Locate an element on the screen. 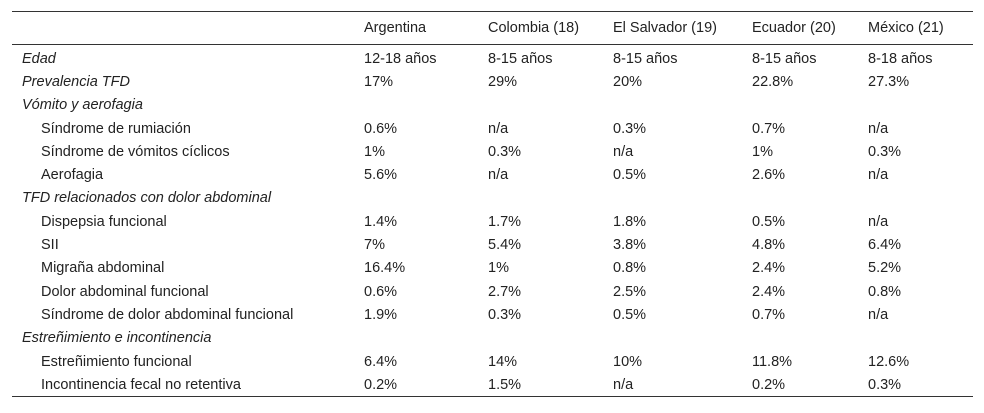 The height and width of the screenshot is (413, 984). header-label-empty is located at coordinates (184, 28).